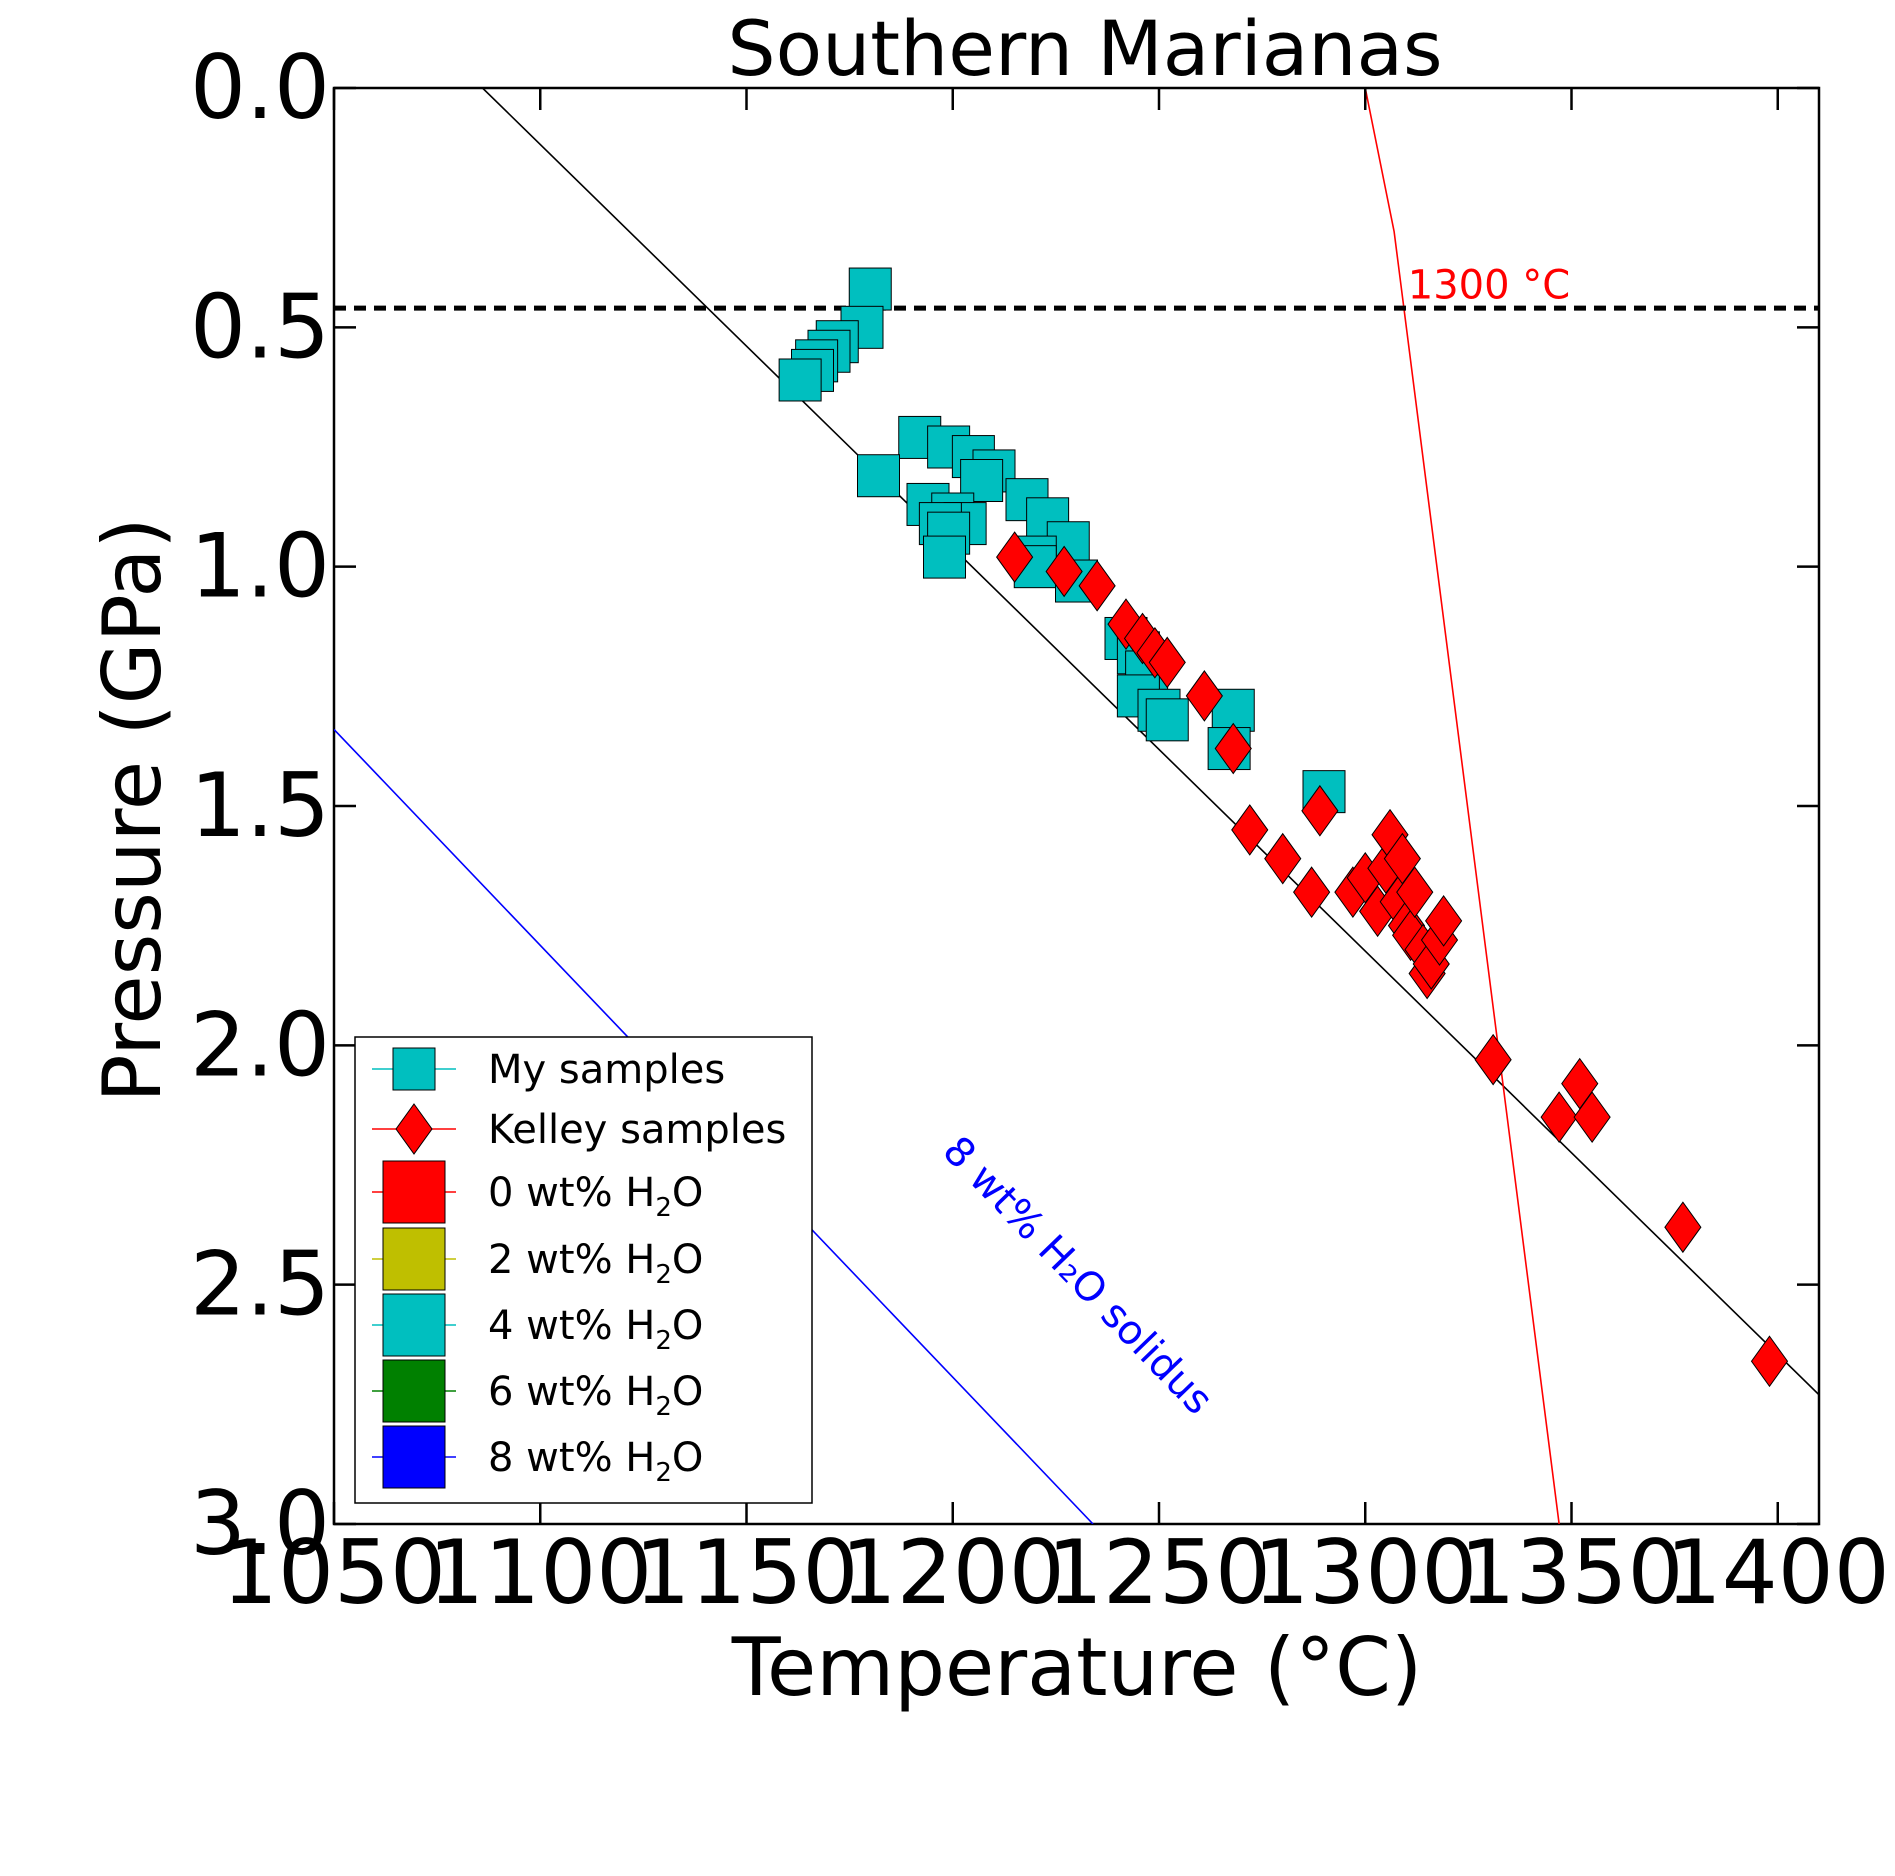 The width and height of the screenshot is (1895, 1876). I want to click on y-tick-label: 1.0, so click(260, 566).